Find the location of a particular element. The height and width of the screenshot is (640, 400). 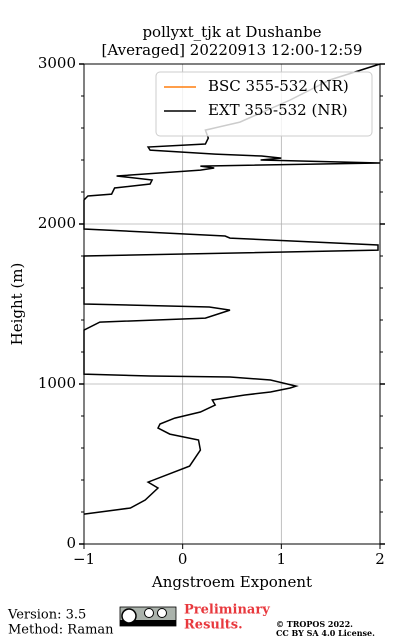

license: © TROPOS 2022. is located at coordinates (314, 624).